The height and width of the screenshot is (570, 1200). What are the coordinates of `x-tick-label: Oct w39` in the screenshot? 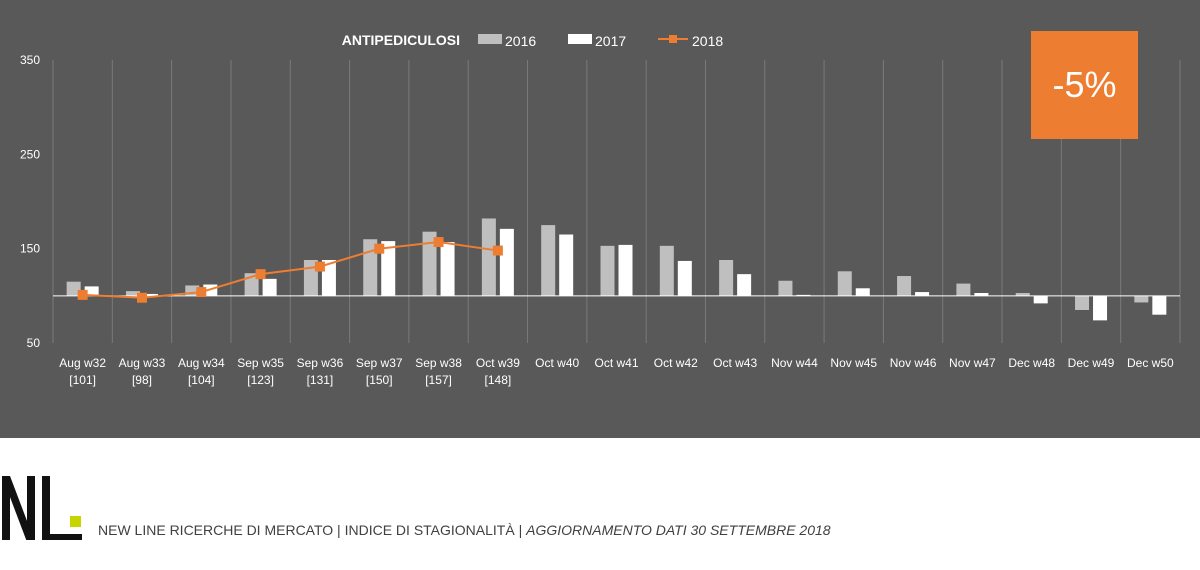 It's located at (498, 363).